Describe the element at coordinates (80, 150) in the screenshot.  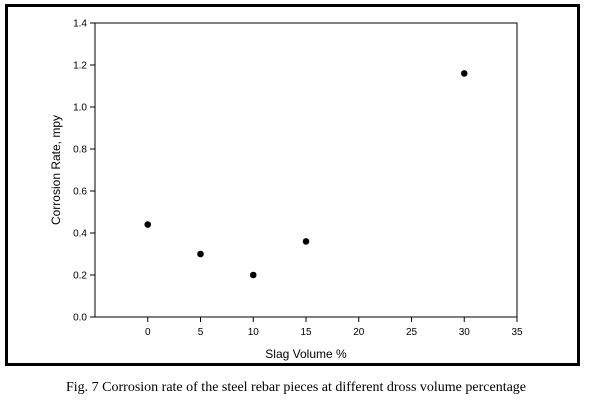
I see `y-tick-label: 0.8` at that location.